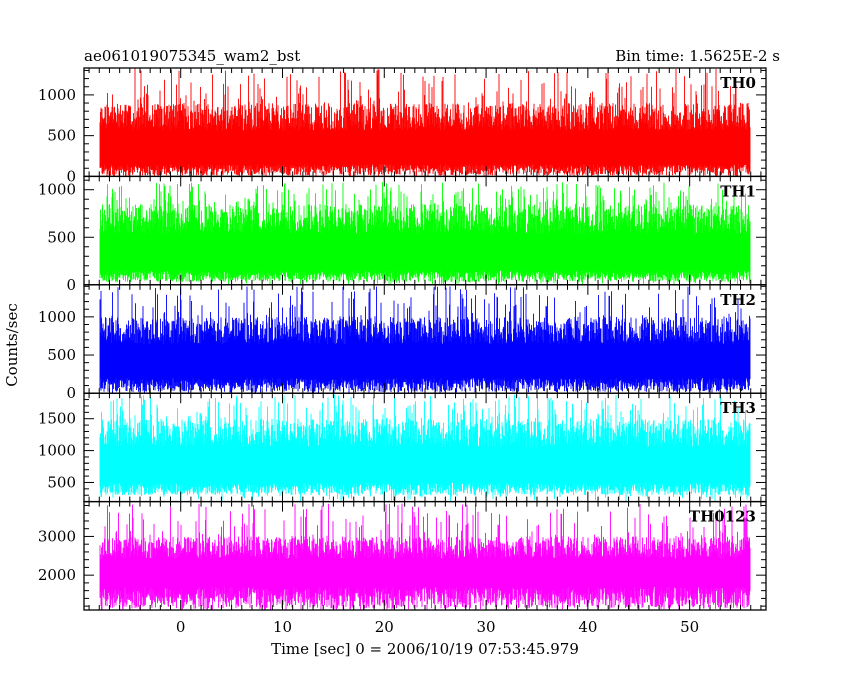 The width and height of the screenshot is (850, 680). I want to click on ytick-label-th1: 0, so click(71, 285).